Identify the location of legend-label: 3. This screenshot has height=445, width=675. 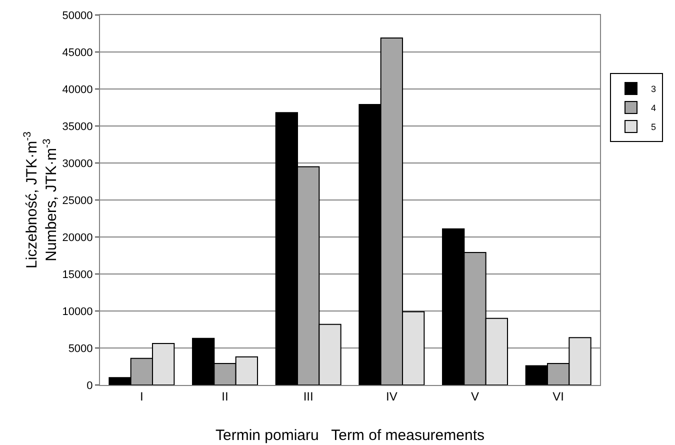
(653, 89).